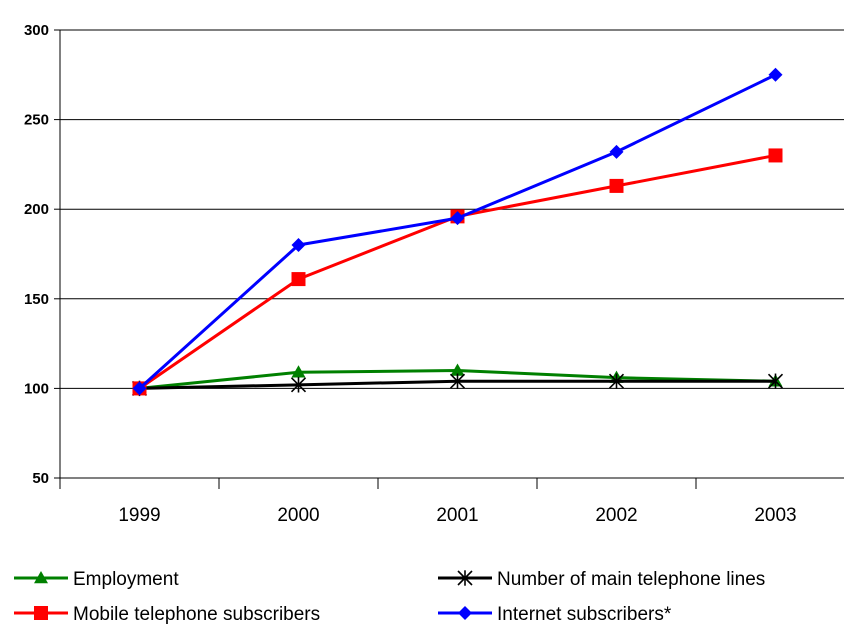  I want to click on x-tick-label: 2000, so click(298, 515).